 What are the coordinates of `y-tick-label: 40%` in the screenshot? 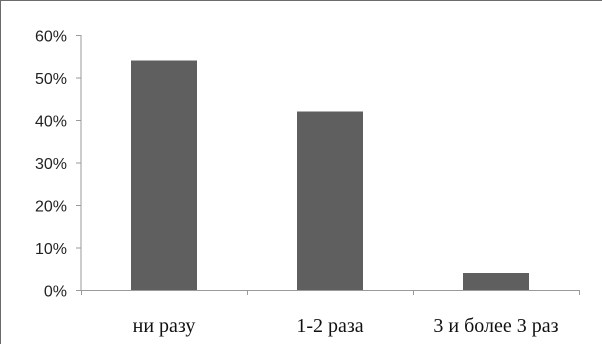 It's located at (51, 122).